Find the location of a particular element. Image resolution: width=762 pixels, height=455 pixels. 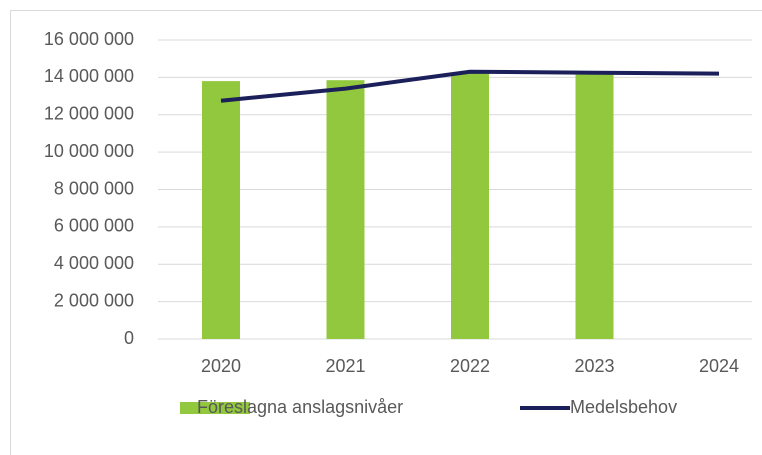

x-tick-label: 2020 is located at coordinates (221, 366).